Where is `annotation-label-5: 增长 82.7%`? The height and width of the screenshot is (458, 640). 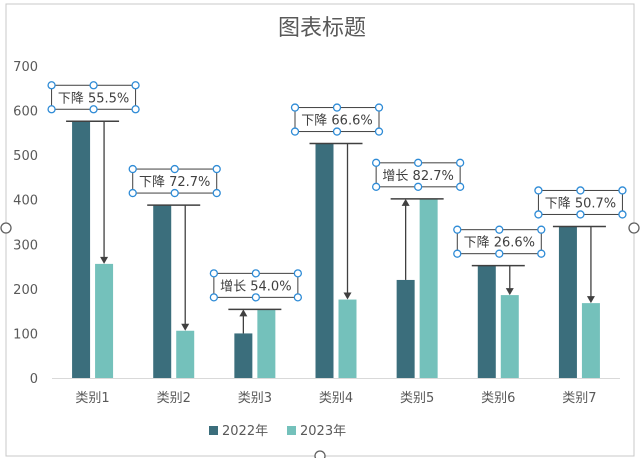
annotation-label-5: 增长 82.7% is located at coordinates (417, 176).